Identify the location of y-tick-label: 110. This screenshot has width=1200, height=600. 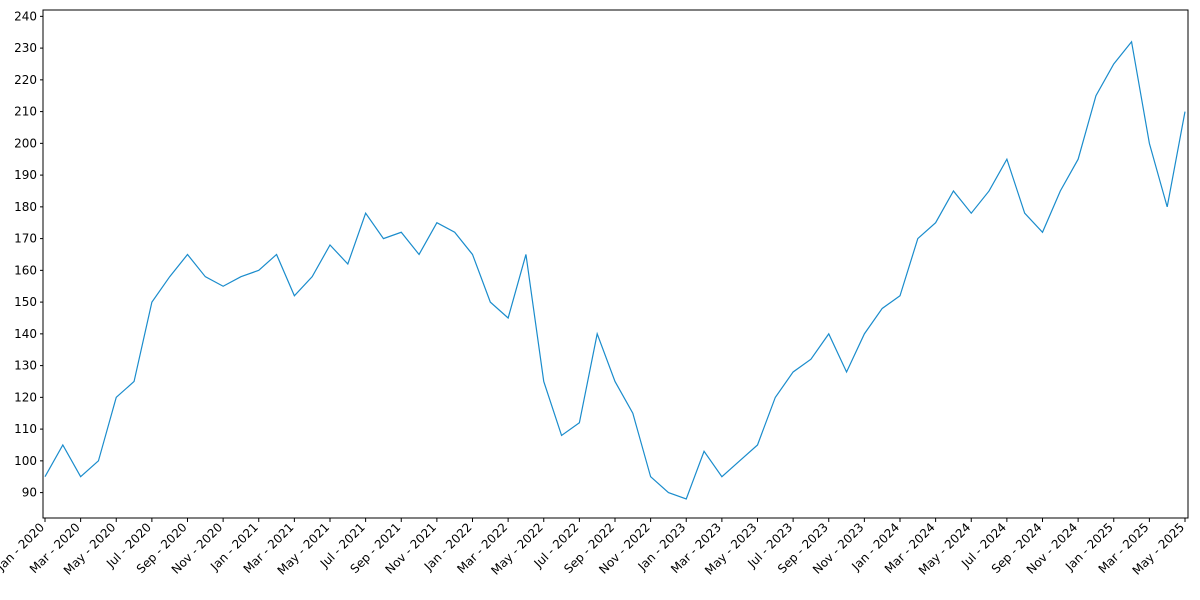
(25, 429).